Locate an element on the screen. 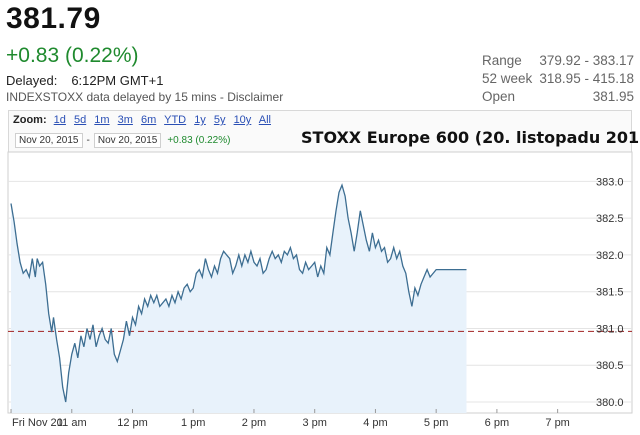 The height and width of the screenshot is (435, 640). zoom-1m: 1m is located at coordinates (102, 120).